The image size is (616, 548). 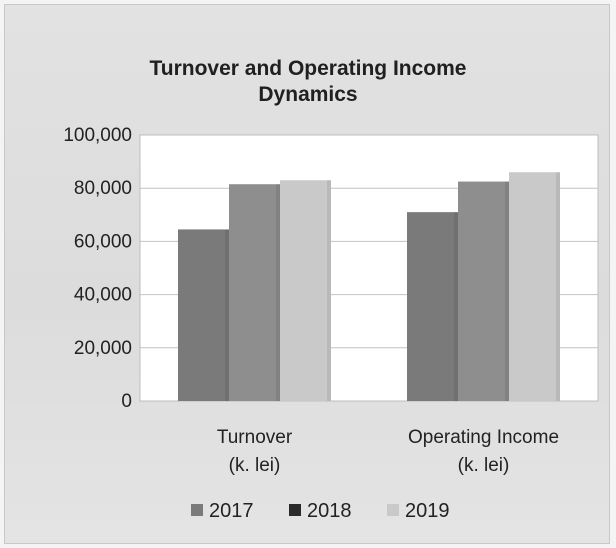 What do you see at coordinates (255, 437) in the screenshot?
I see `x-category-label: Turnover` at bounding box center [255, 437].